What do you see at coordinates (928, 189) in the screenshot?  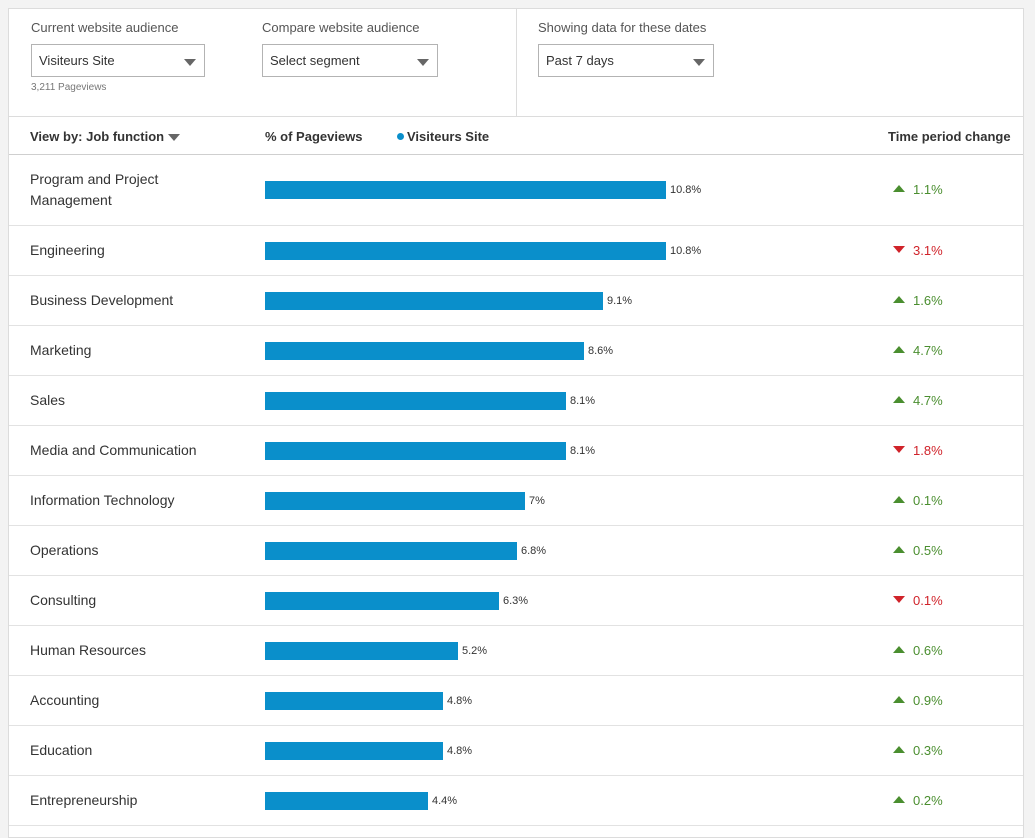 I see `change-value: 1.1%` at bounding box center [928, 189].